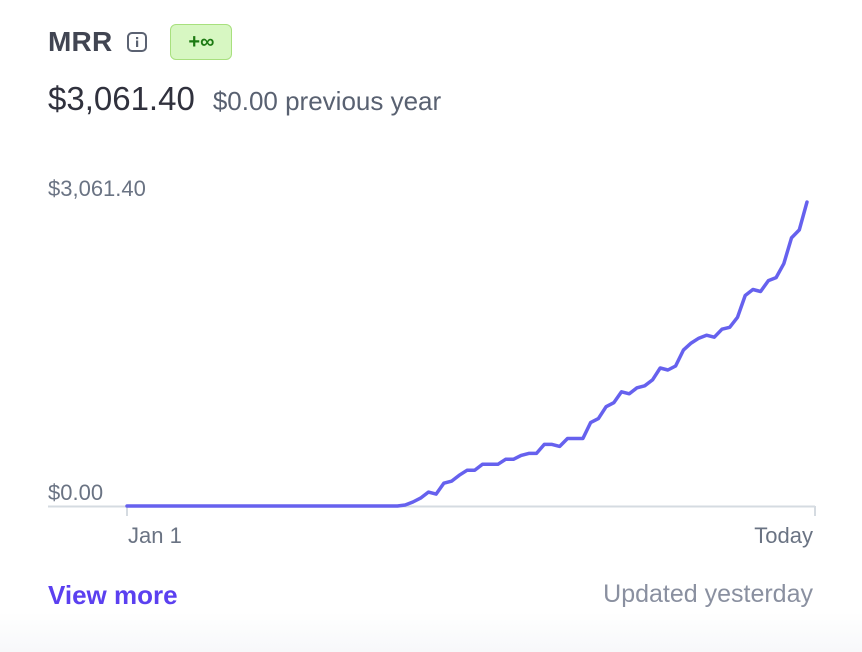 This screenshot has height=652, width=862. I want to click on footer: View more Updated yesterday, so click(431, 606).